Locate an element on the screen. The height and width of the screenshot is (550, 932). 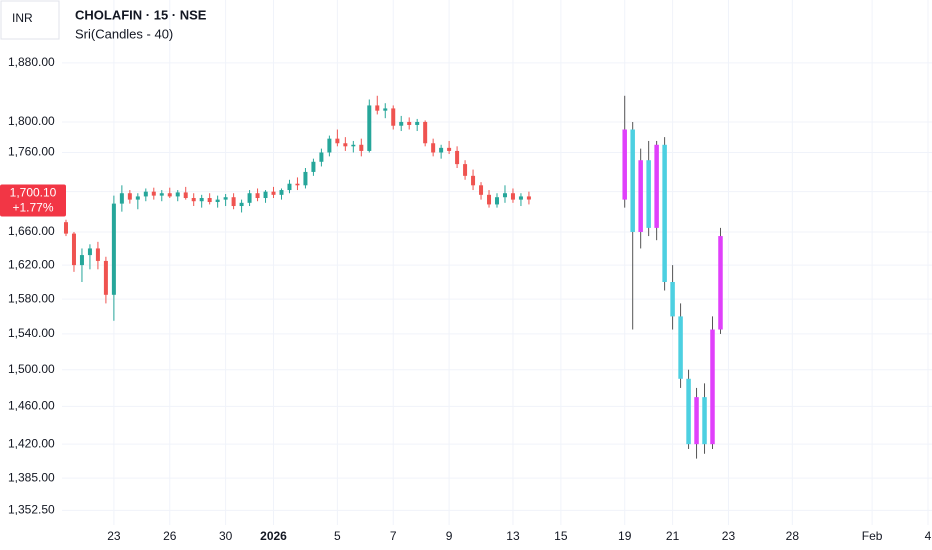
price-tag-label: 1,700.10 is located at coordinates (33, 193).